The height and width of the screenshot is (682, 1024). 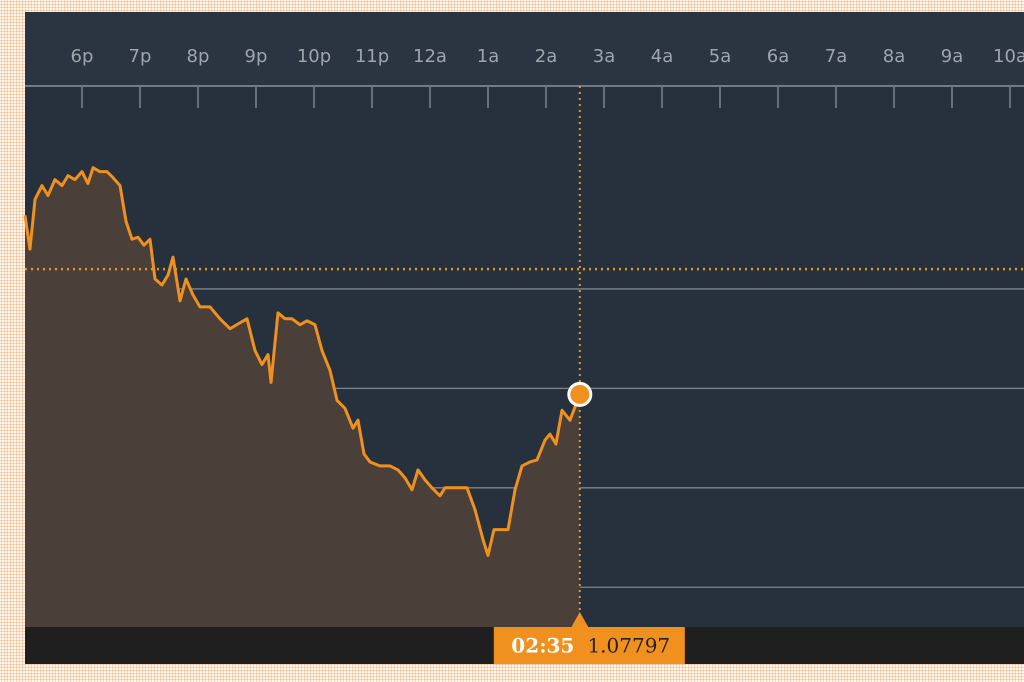 I want to click on x-tick-label: 5a, so click(x=720, y=56).